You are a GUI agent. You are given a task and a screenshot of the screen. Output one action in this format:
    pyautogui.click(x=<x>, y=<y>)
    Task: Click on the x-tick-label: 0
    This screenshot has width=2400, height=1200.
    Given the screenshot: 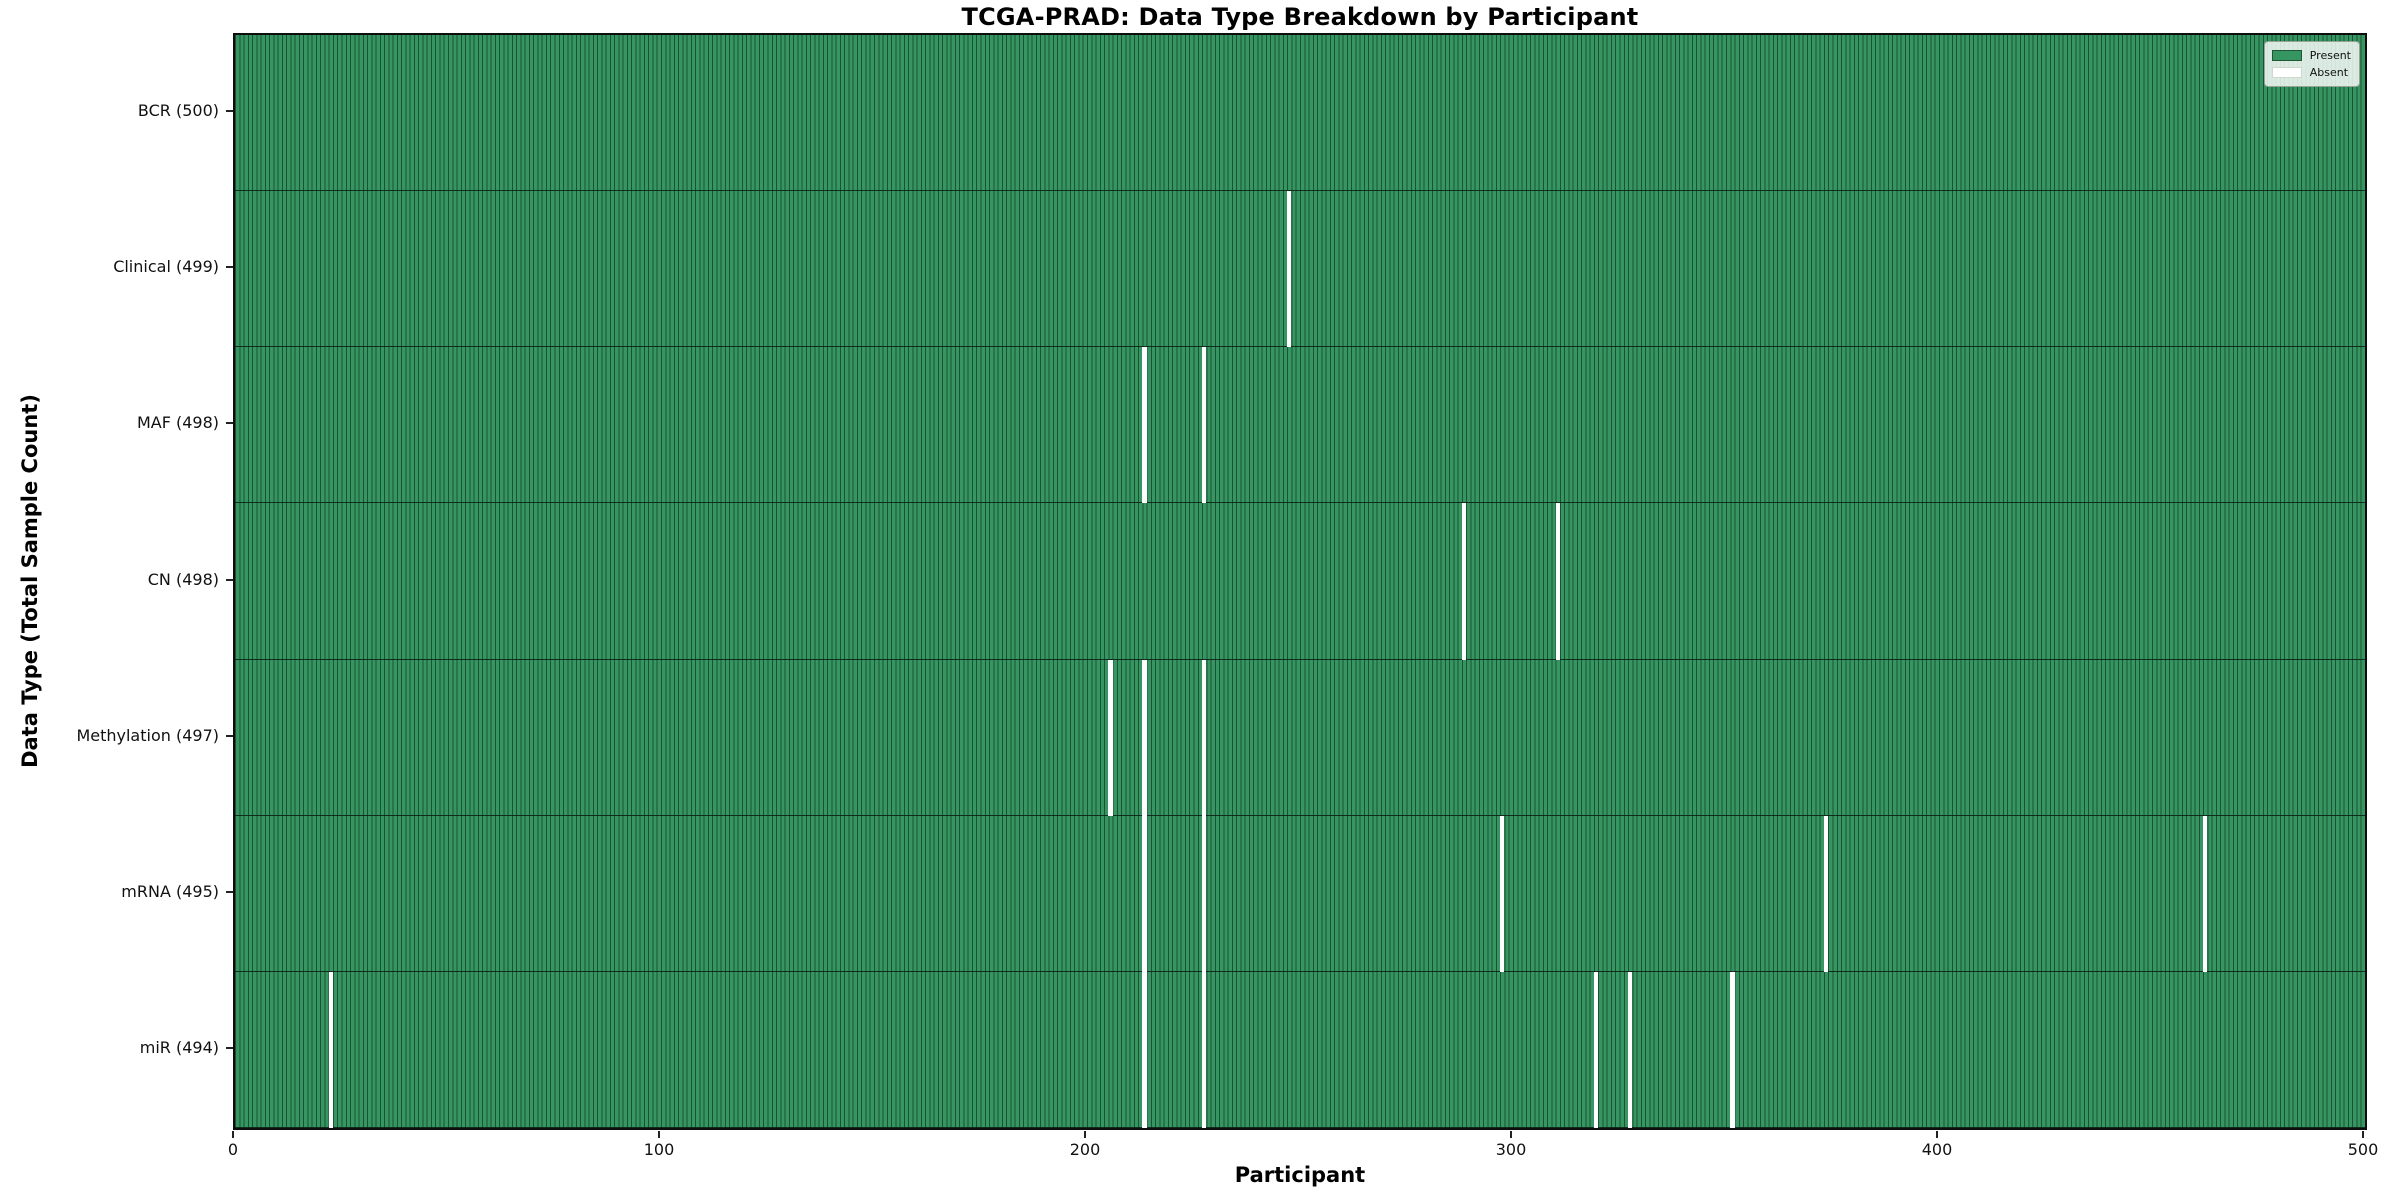 What is the action you would take?
    pyautogui.click(x=233, y=1149)
    